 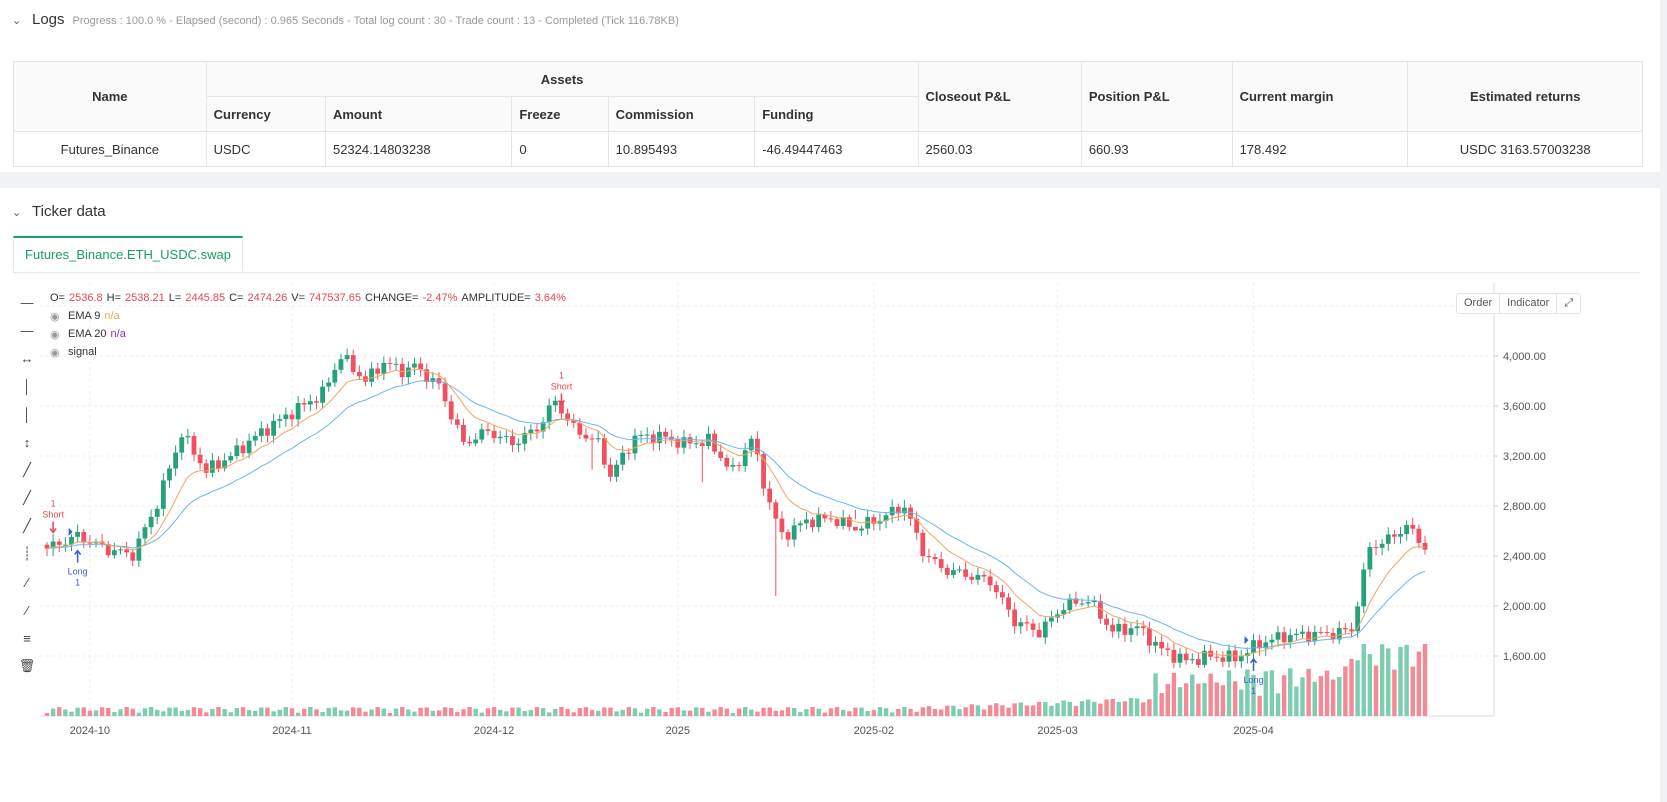 I want to click on cell-closeout: 2560.03, so click(x=999, y=149).